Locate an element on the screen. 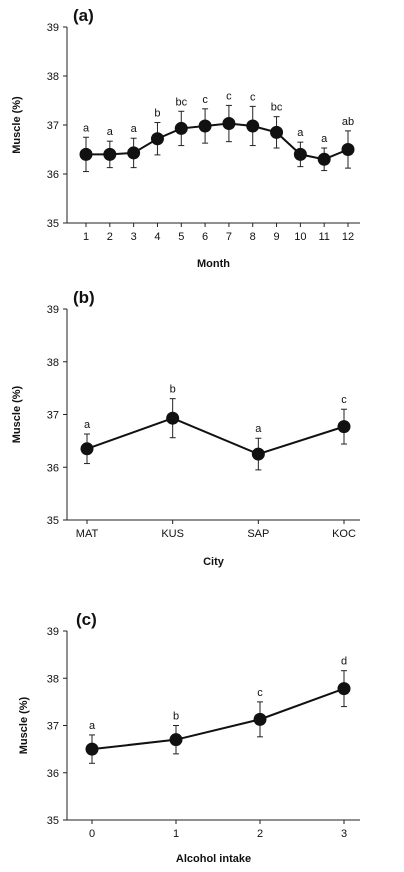 Image resolution: width=404 pixels, height=872 pixels. x-tick-label: 10 is located at coordinates (300, 237).